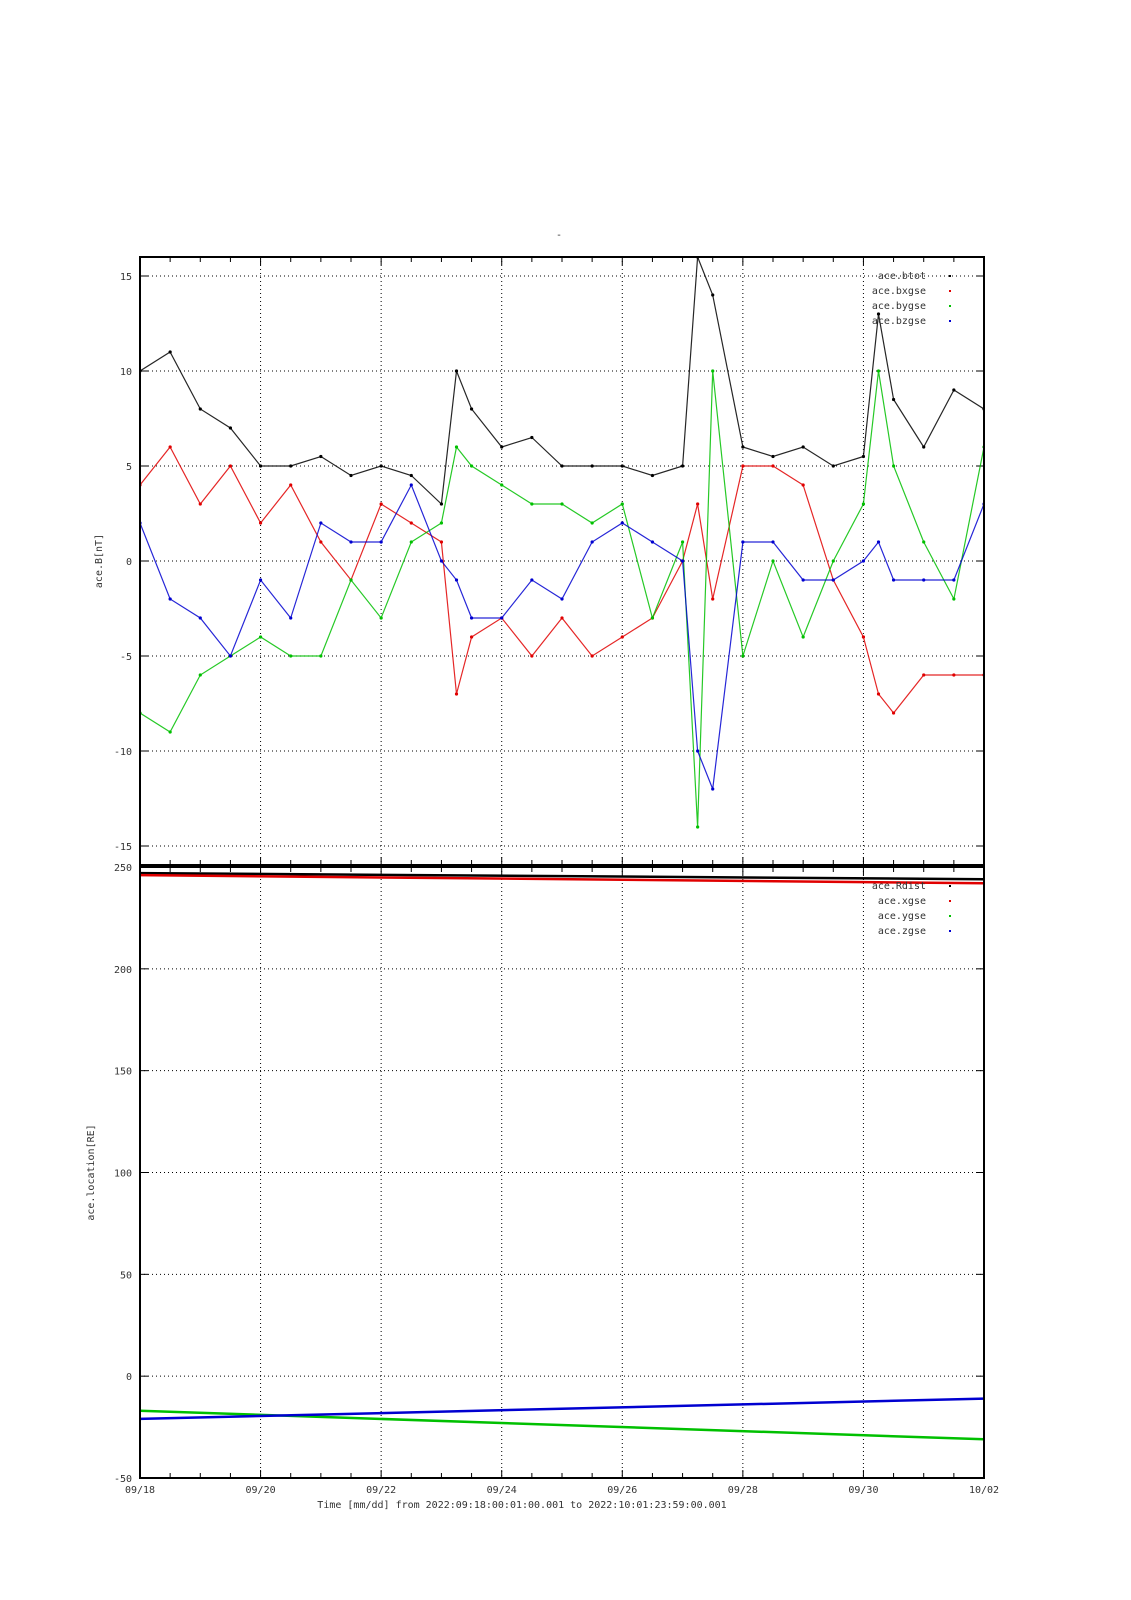 The image size is (1131, 1600). Describe the element at coordinates (126, 657) in the screenshot. I see `y-tick-label: -5` at that location.